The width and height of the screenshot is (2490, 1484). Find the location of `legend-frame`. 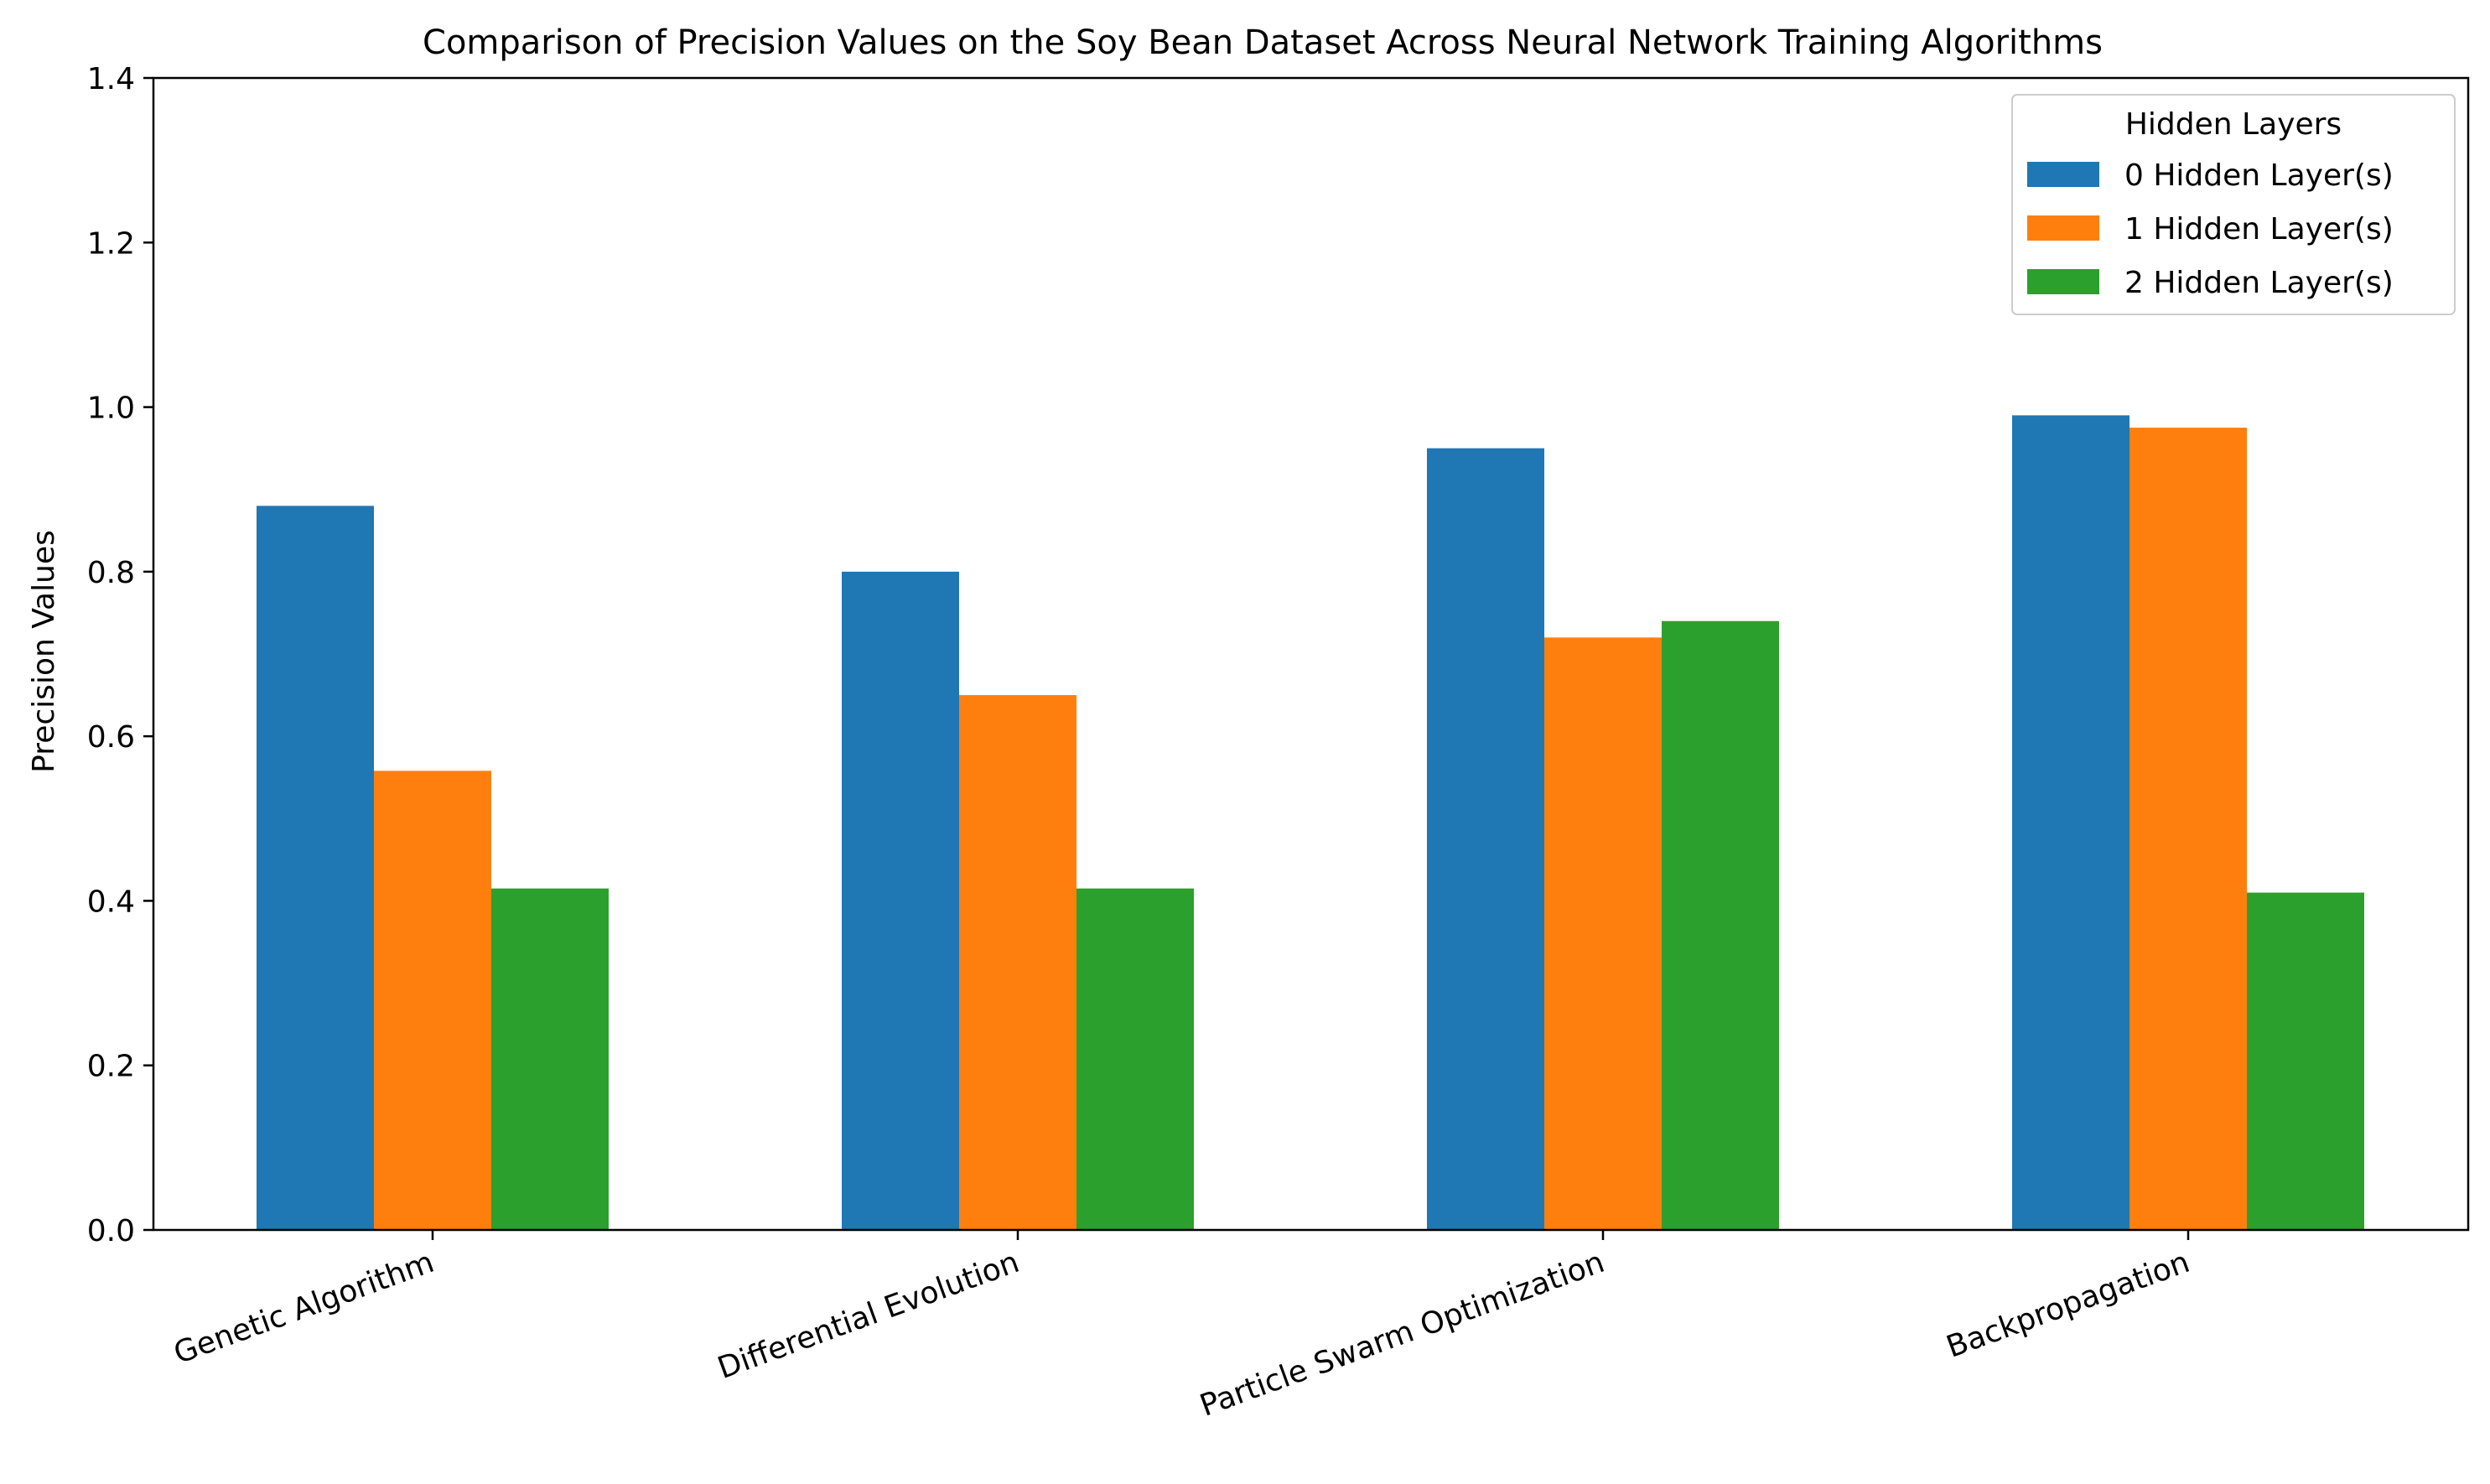

legend-frame is located at coordinates (2233, 204).